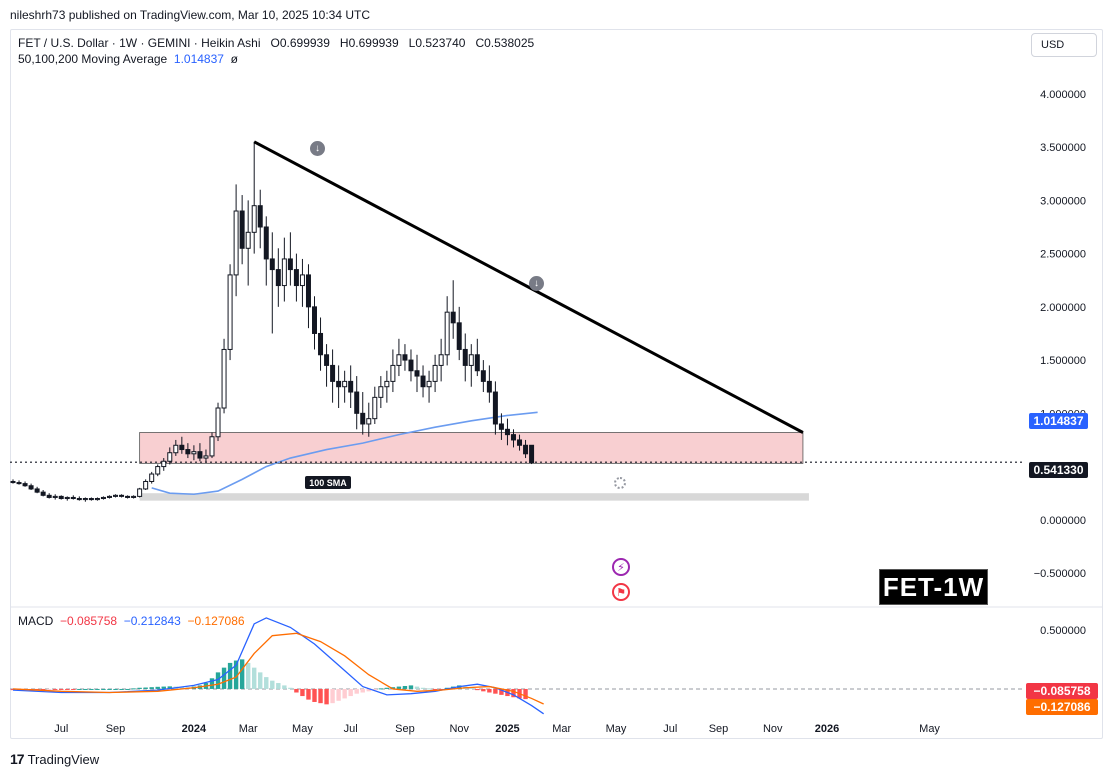  I want to click on tradingview-logo: 17 TradingView, so click(54, 759).